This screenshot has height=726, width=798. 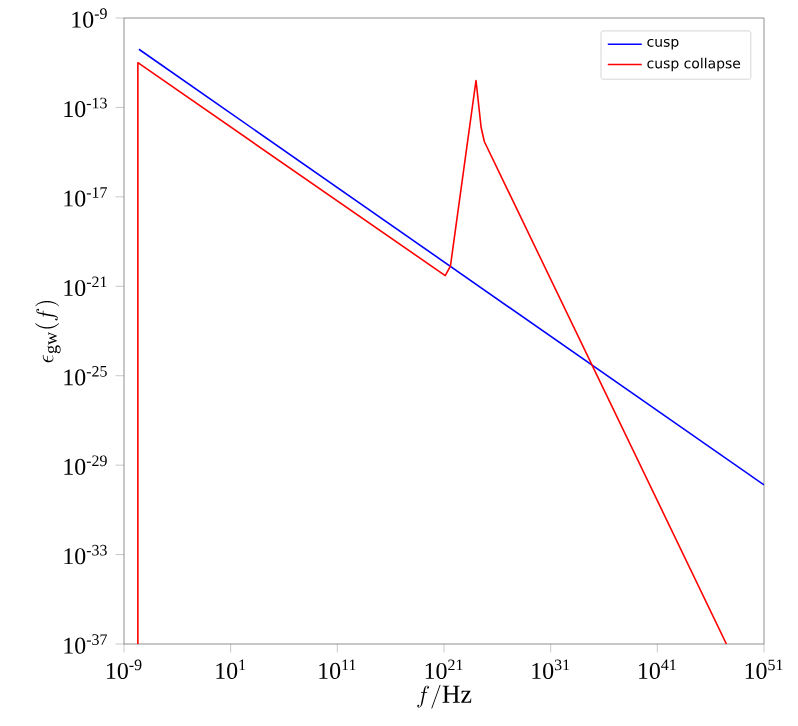 What do you see at coordinates (85, 644) in the screenshot?
I see `y-tick-label: 10$^{-37}$` at bounding box center [85, 644].